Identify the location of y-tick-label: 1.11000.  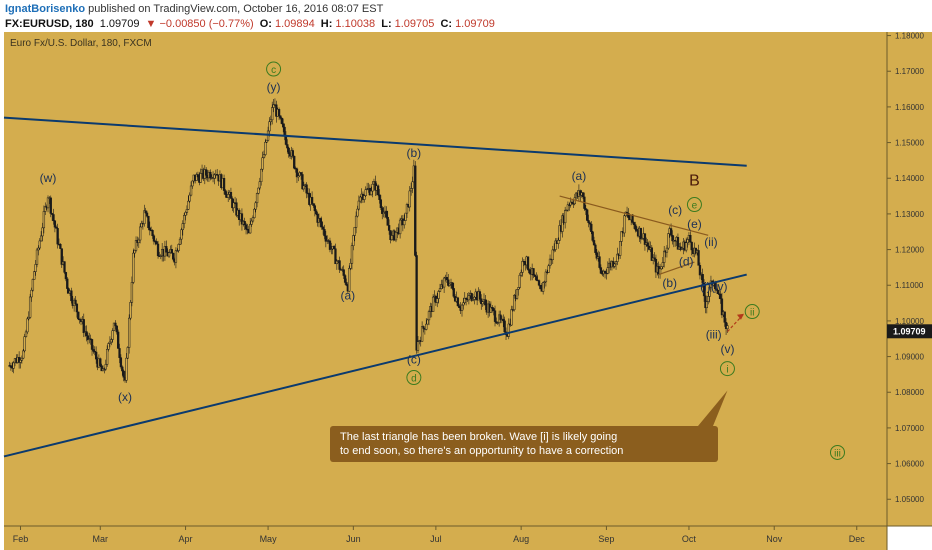
(909, 285).